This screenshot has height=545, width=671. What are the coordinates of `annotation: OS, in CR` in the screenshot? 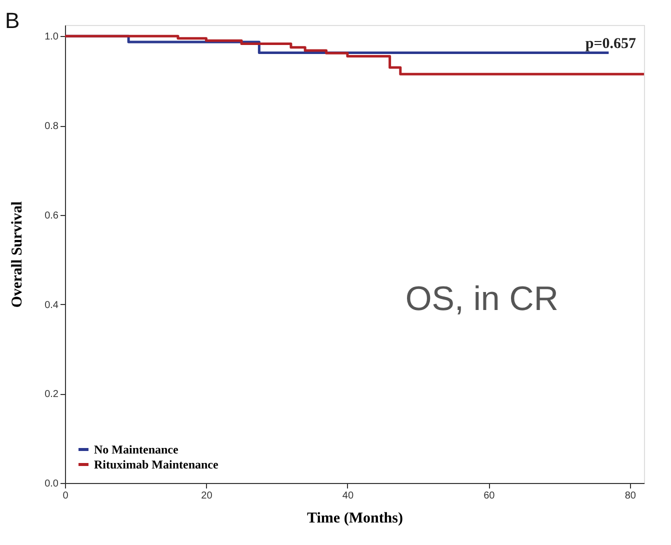 It's located at (481, 299).